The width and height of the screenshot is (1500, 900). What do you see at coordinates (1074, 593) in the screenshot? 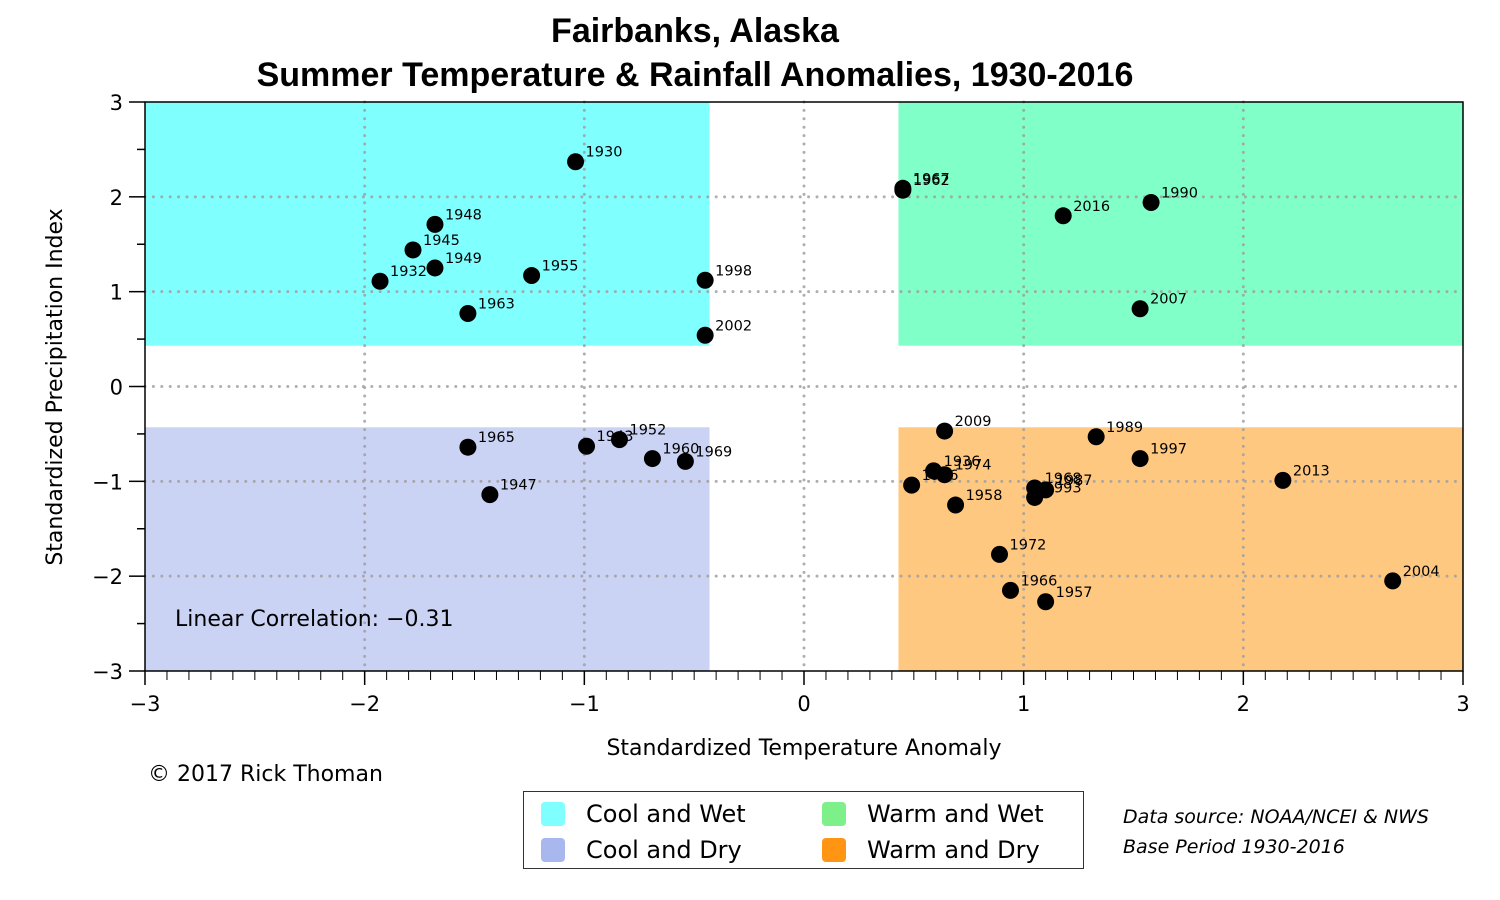
I see `point-label: 1957` at bounding box center [1074, 593].